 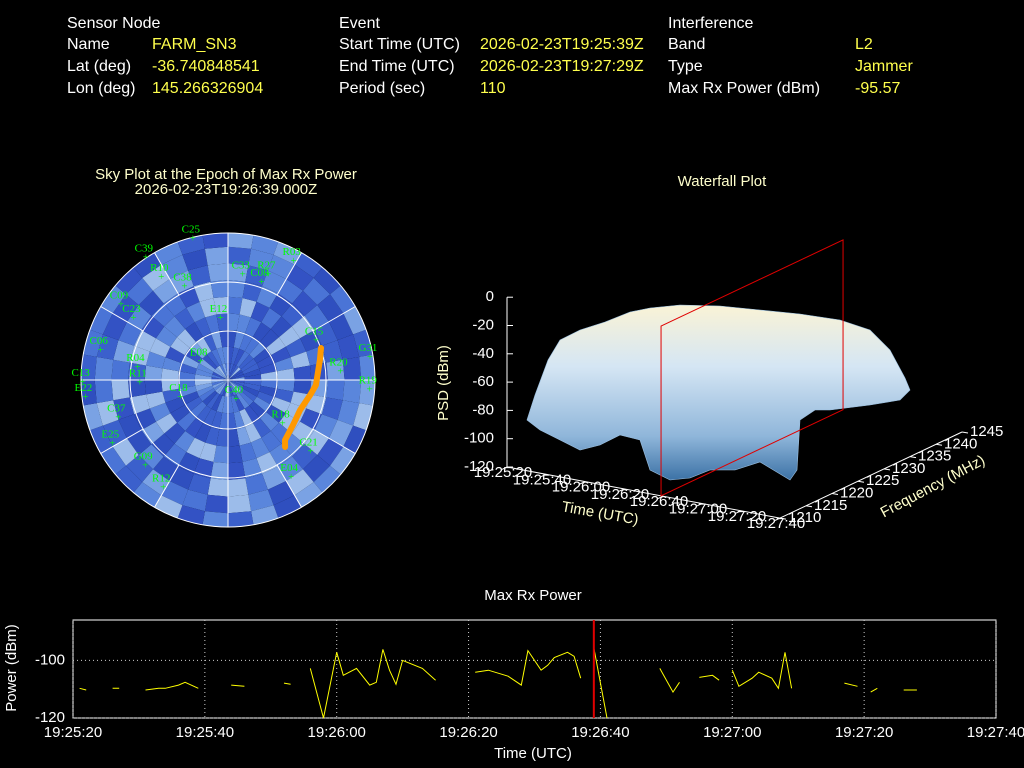 What do you see at coordinates (600, 513) in the screenshot?
I see `x-axis-label: Time (UTC)` at bounding box center [600, 513].